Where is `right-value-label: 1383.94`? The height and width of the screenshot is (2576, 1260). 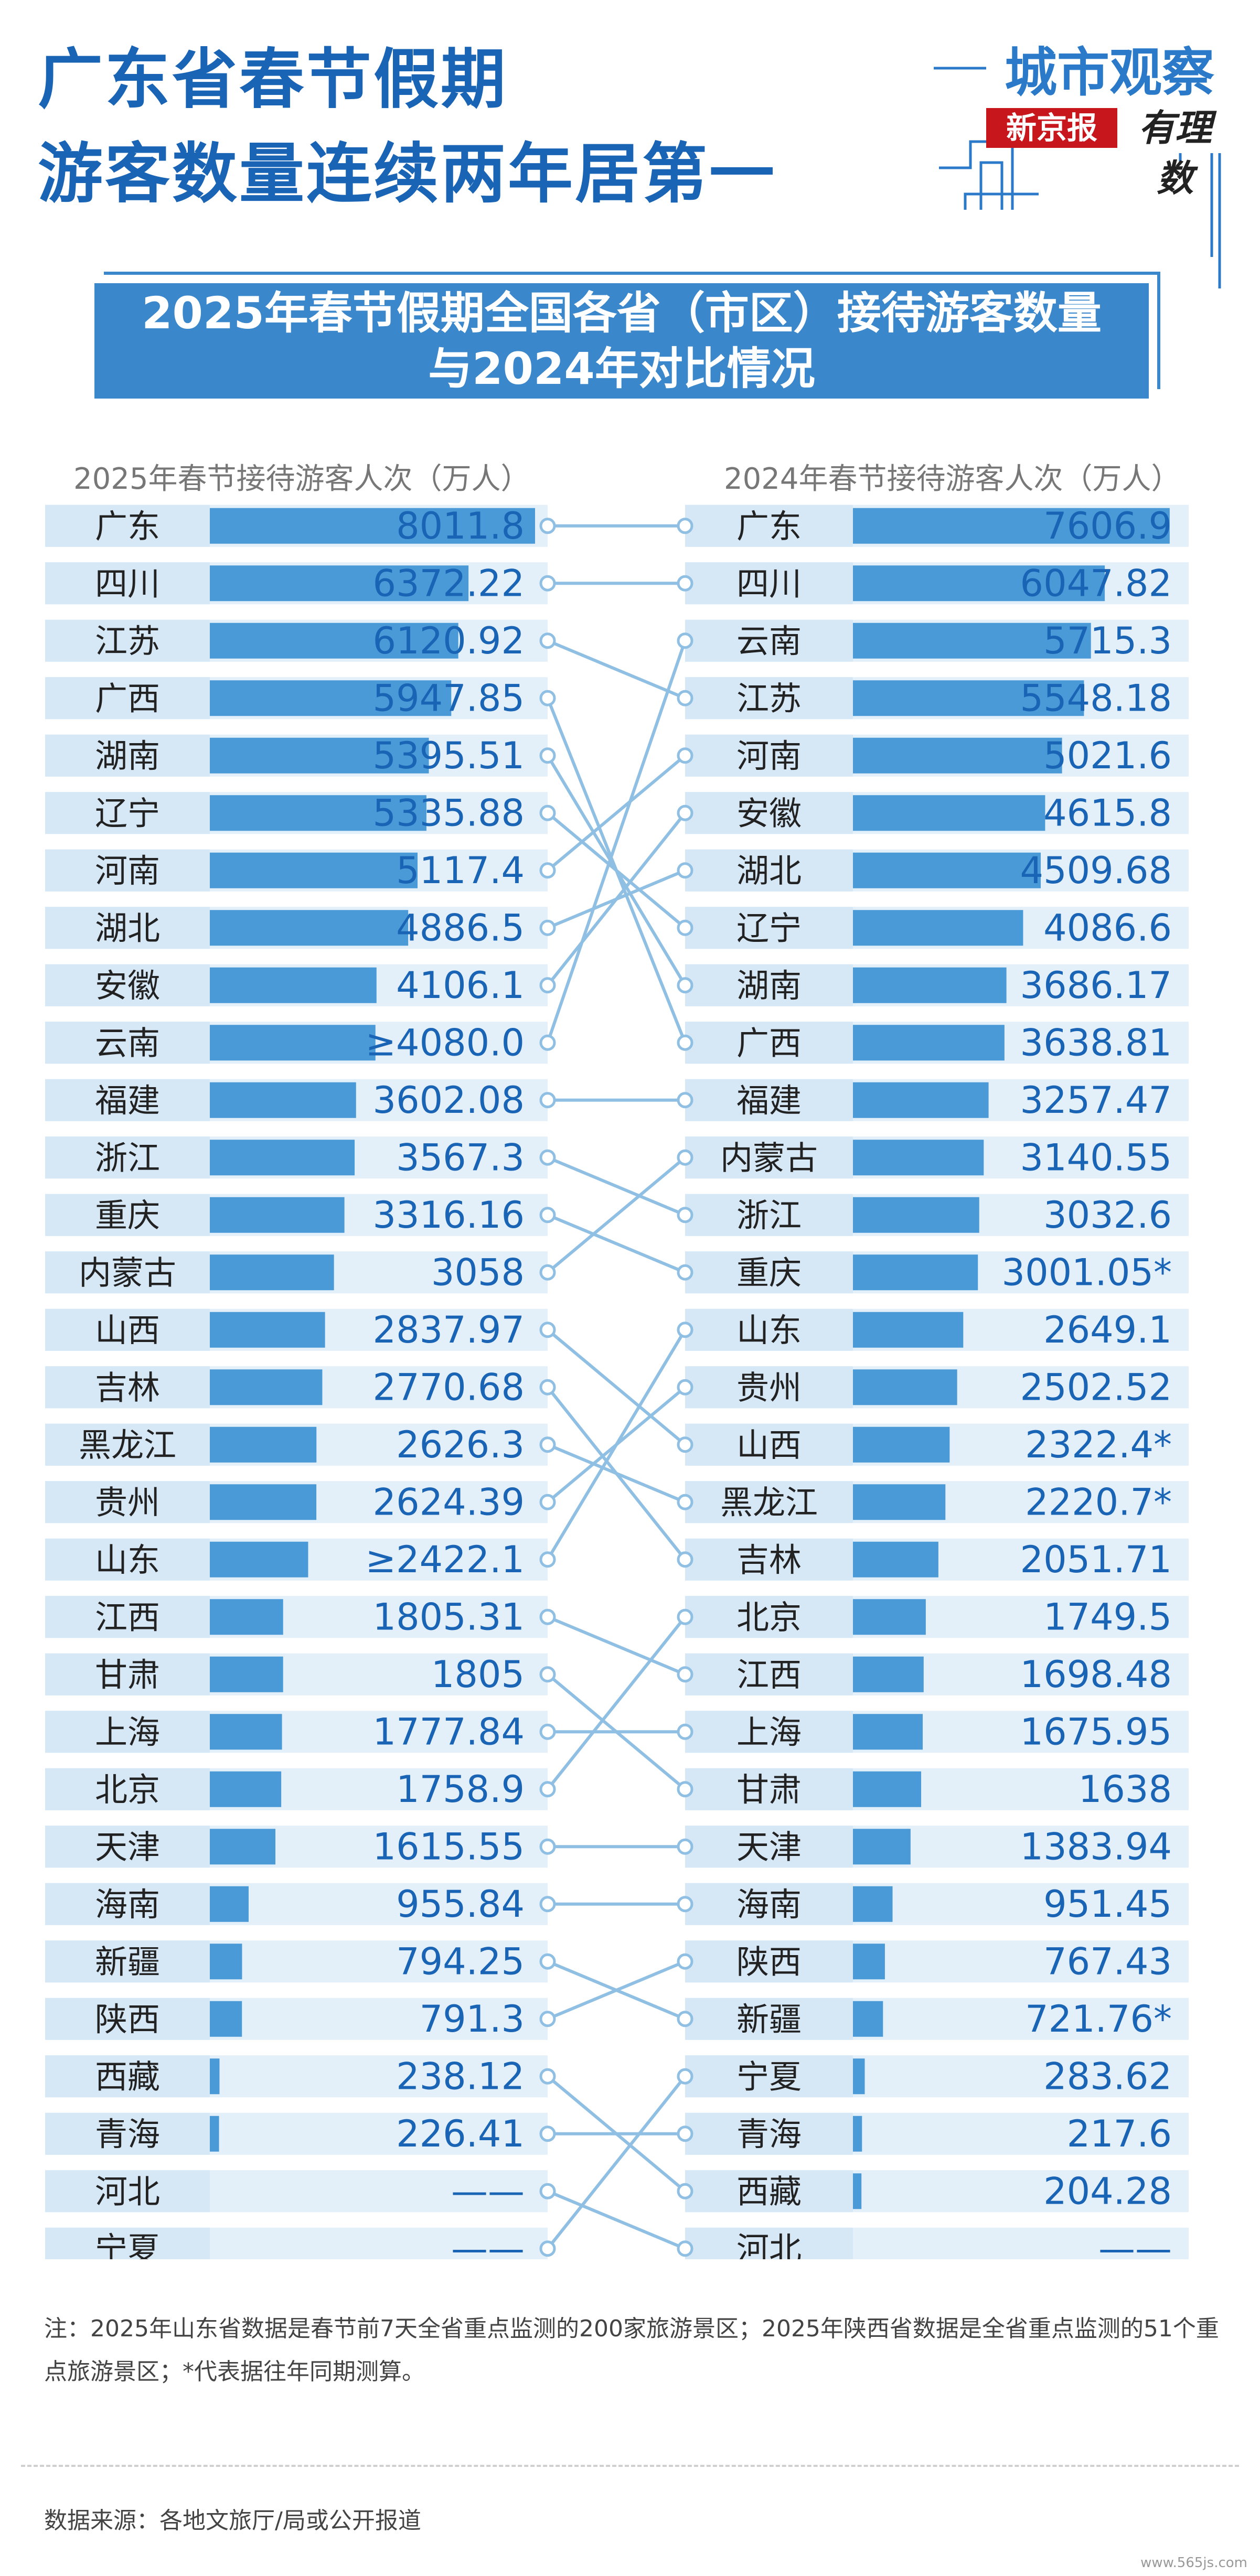 right-value-label: 1383.94 is located at coordinates (1096, 1846).